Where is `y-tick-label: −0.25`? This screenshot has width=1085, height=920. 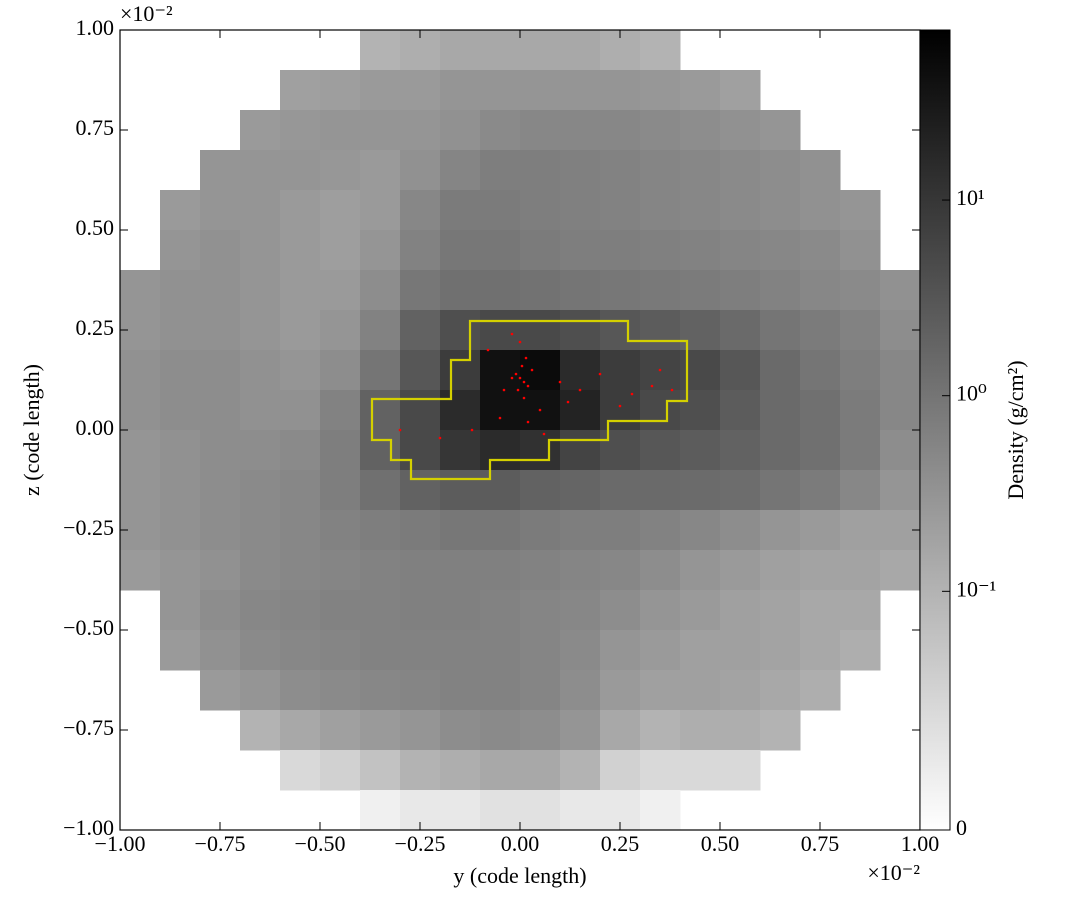
y-tick-label: −0.25 is located at coordinates (88, 527).